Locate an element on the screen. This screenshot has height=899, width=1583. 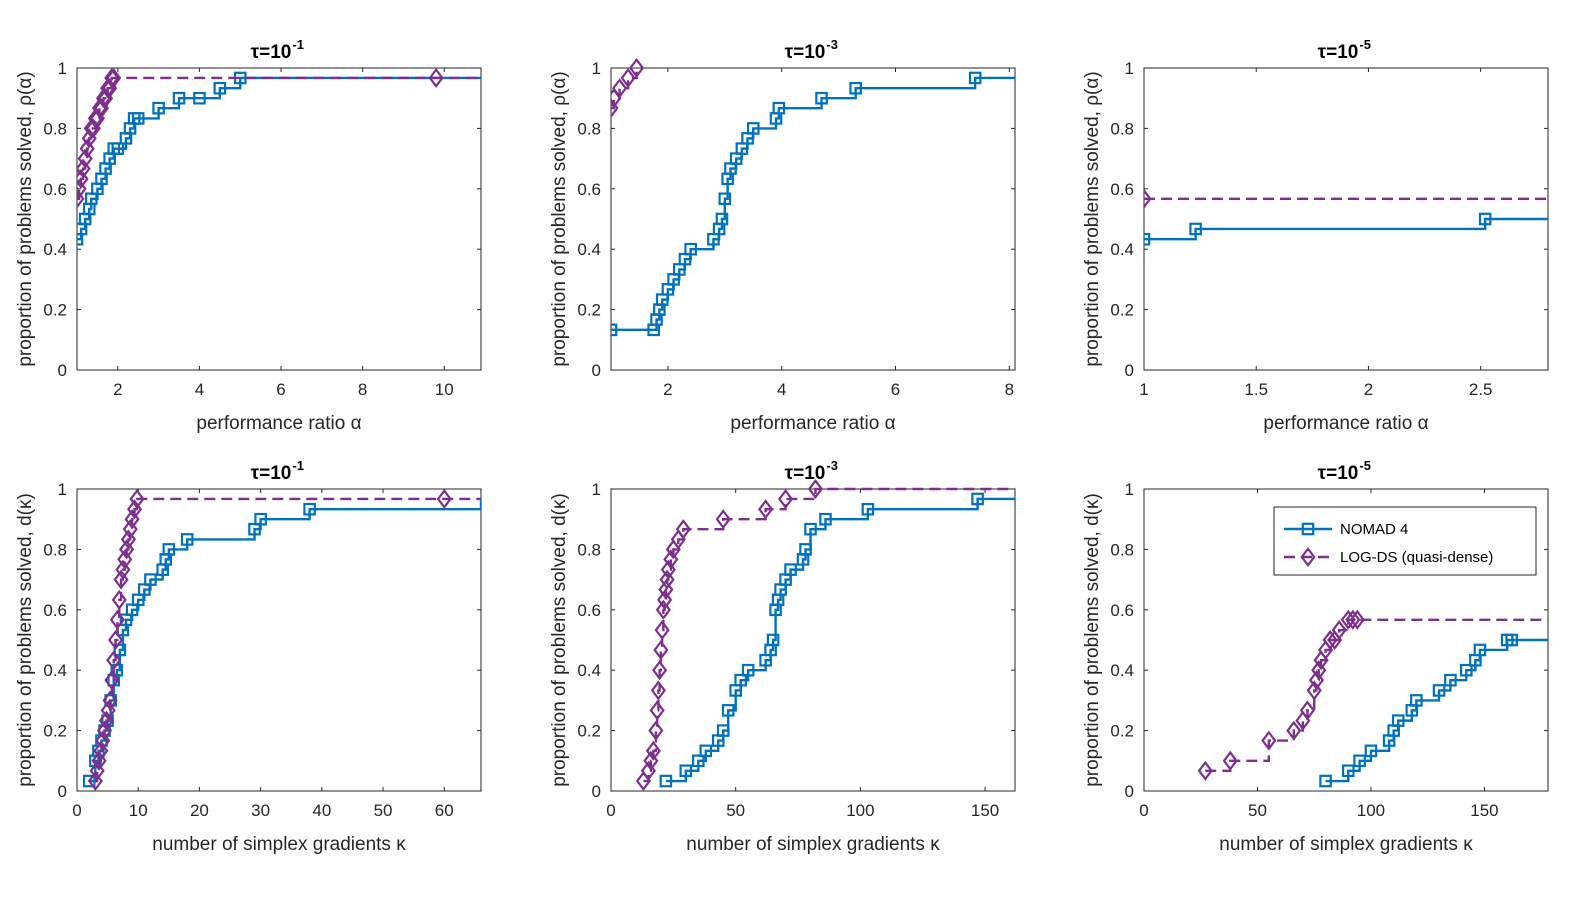
x-tick-label: 8 is located at coordinates (1009, 389).